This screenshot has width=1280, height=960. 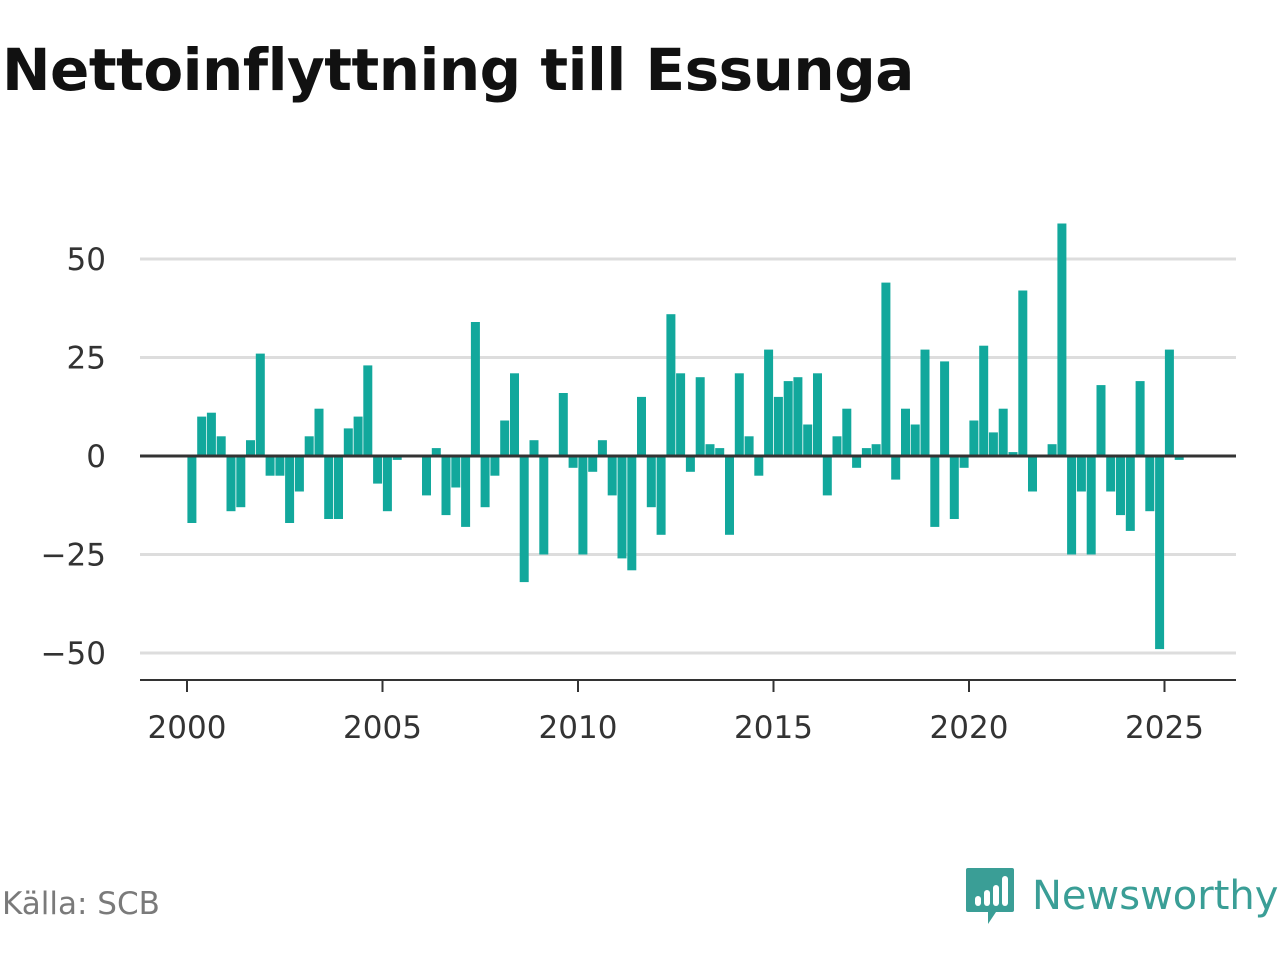 I want to click on chart-title: Nettoinflyttning till Essunga, so click(x=458, y=70).